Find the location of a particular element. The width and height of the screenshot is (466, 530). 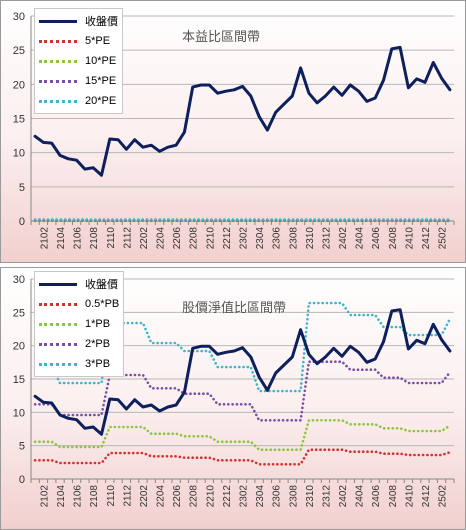

legend-item: 收盤價 is located at coordinates (79, 284).